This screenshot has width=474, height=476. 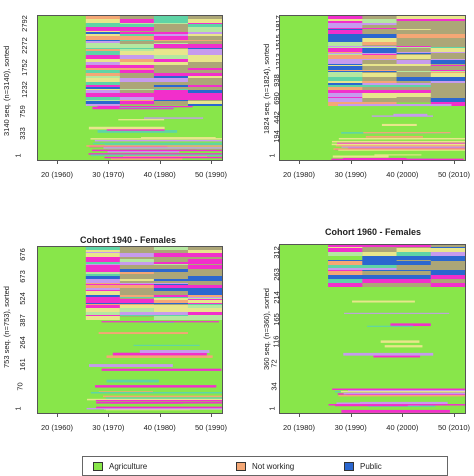 I want to click on legend-item-agriculture: Agriculture, so click(x=144, y=466).